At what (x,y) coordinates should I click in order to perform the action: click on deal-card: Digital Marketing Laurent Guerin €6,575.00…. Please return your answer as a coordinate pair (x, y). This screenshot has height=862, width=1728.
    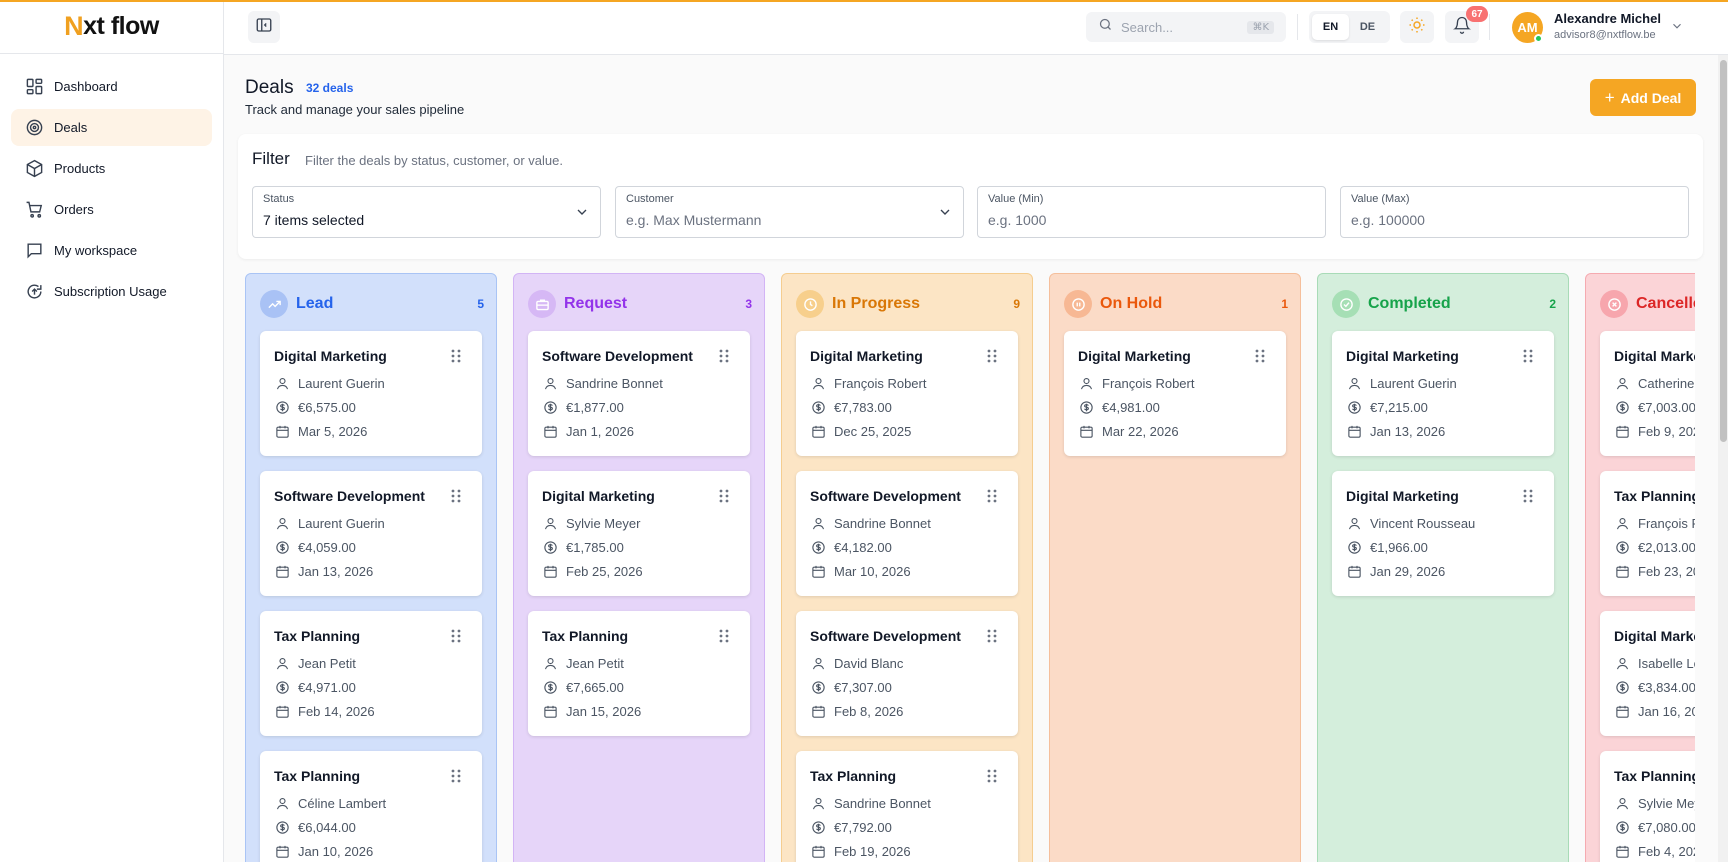
    Looking at the image, I should click on (371, 393).